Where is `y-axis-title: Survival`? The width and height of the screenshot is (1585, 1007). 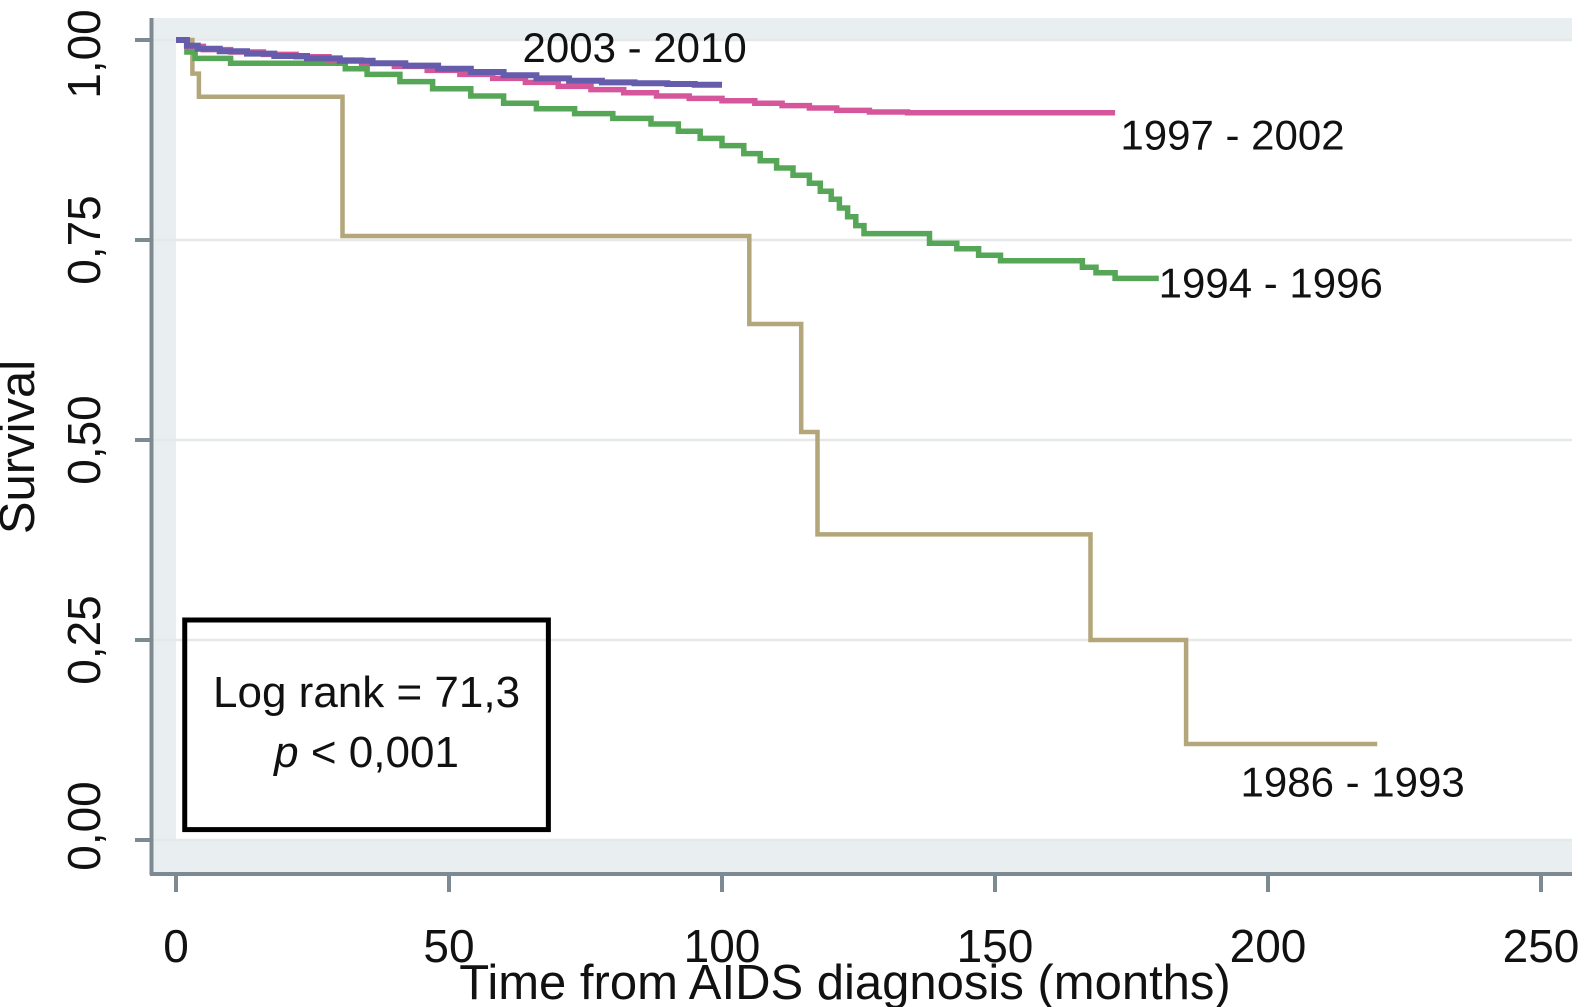 y-axis-title: Survival is located at coordinates (22, 447).